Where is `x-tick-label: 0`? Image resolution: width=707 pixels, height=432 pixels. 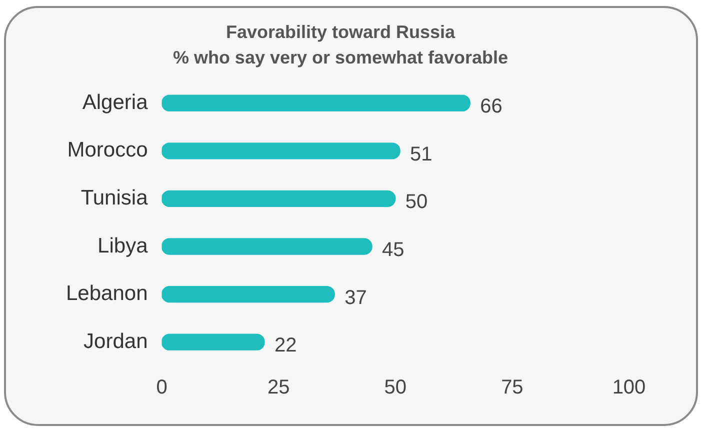 x-tick-label: 0 is located at coordinates (162, 387).